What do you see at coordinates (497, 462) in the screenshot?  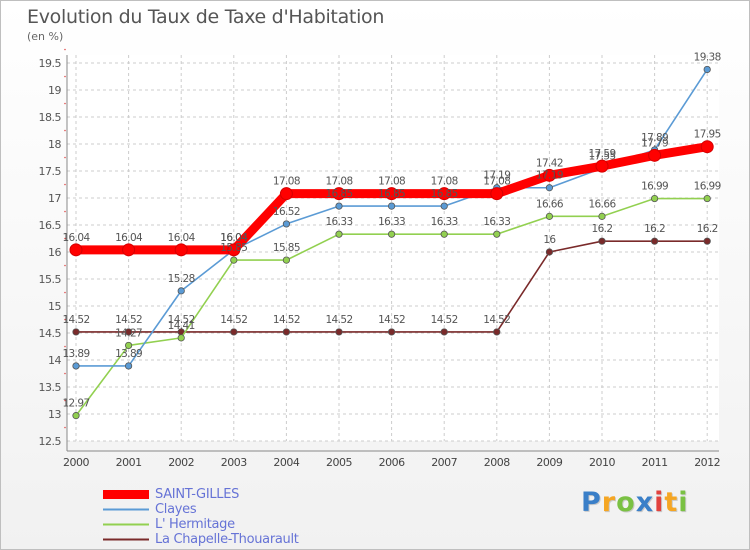 I see `x-tick-label: 2008` at bounding box center [497, 462].